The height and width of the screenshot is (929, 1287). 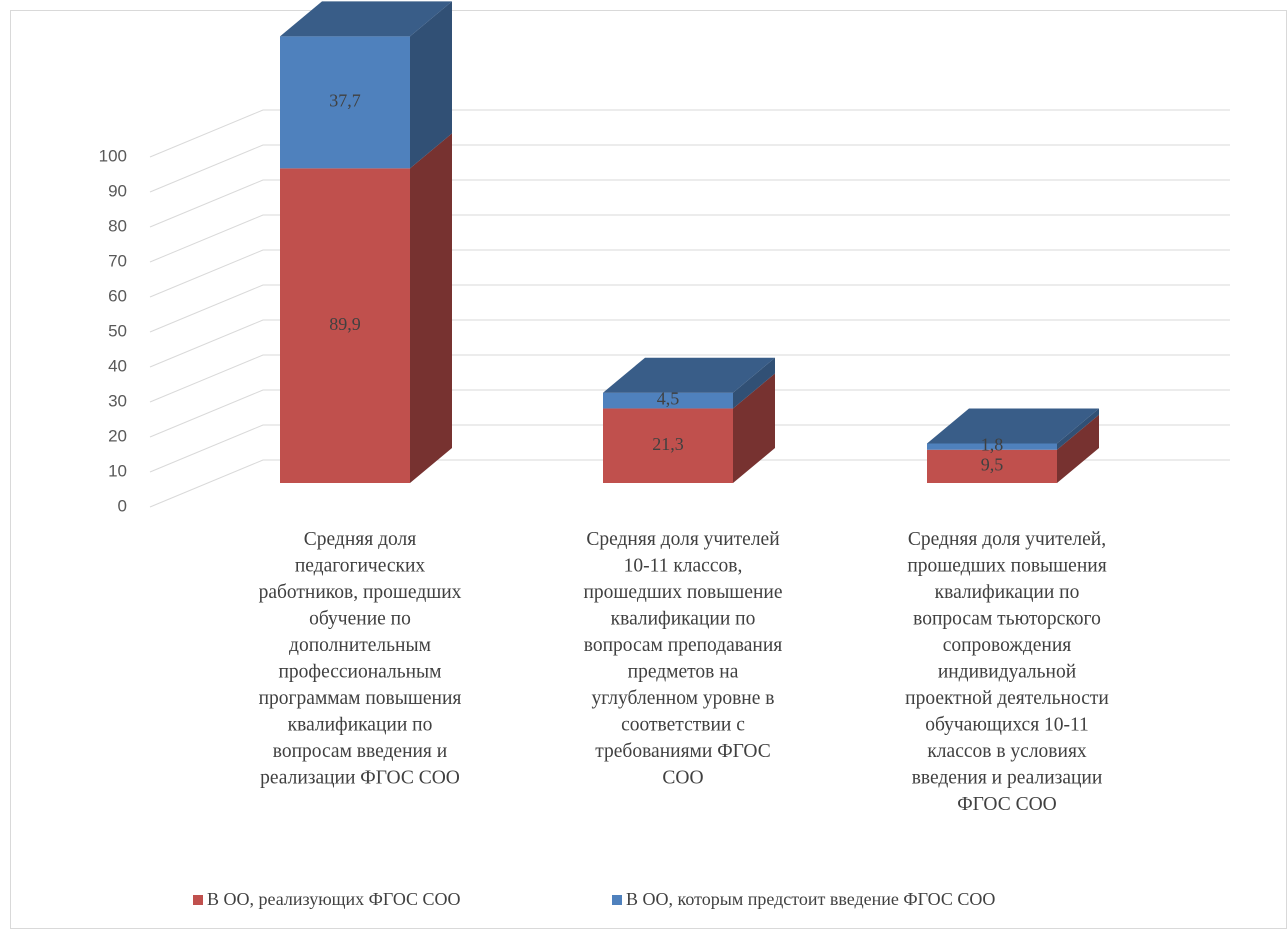 I want to click on x-tick-line: Средняя доля учителей,, so click(x=1007, y=539).